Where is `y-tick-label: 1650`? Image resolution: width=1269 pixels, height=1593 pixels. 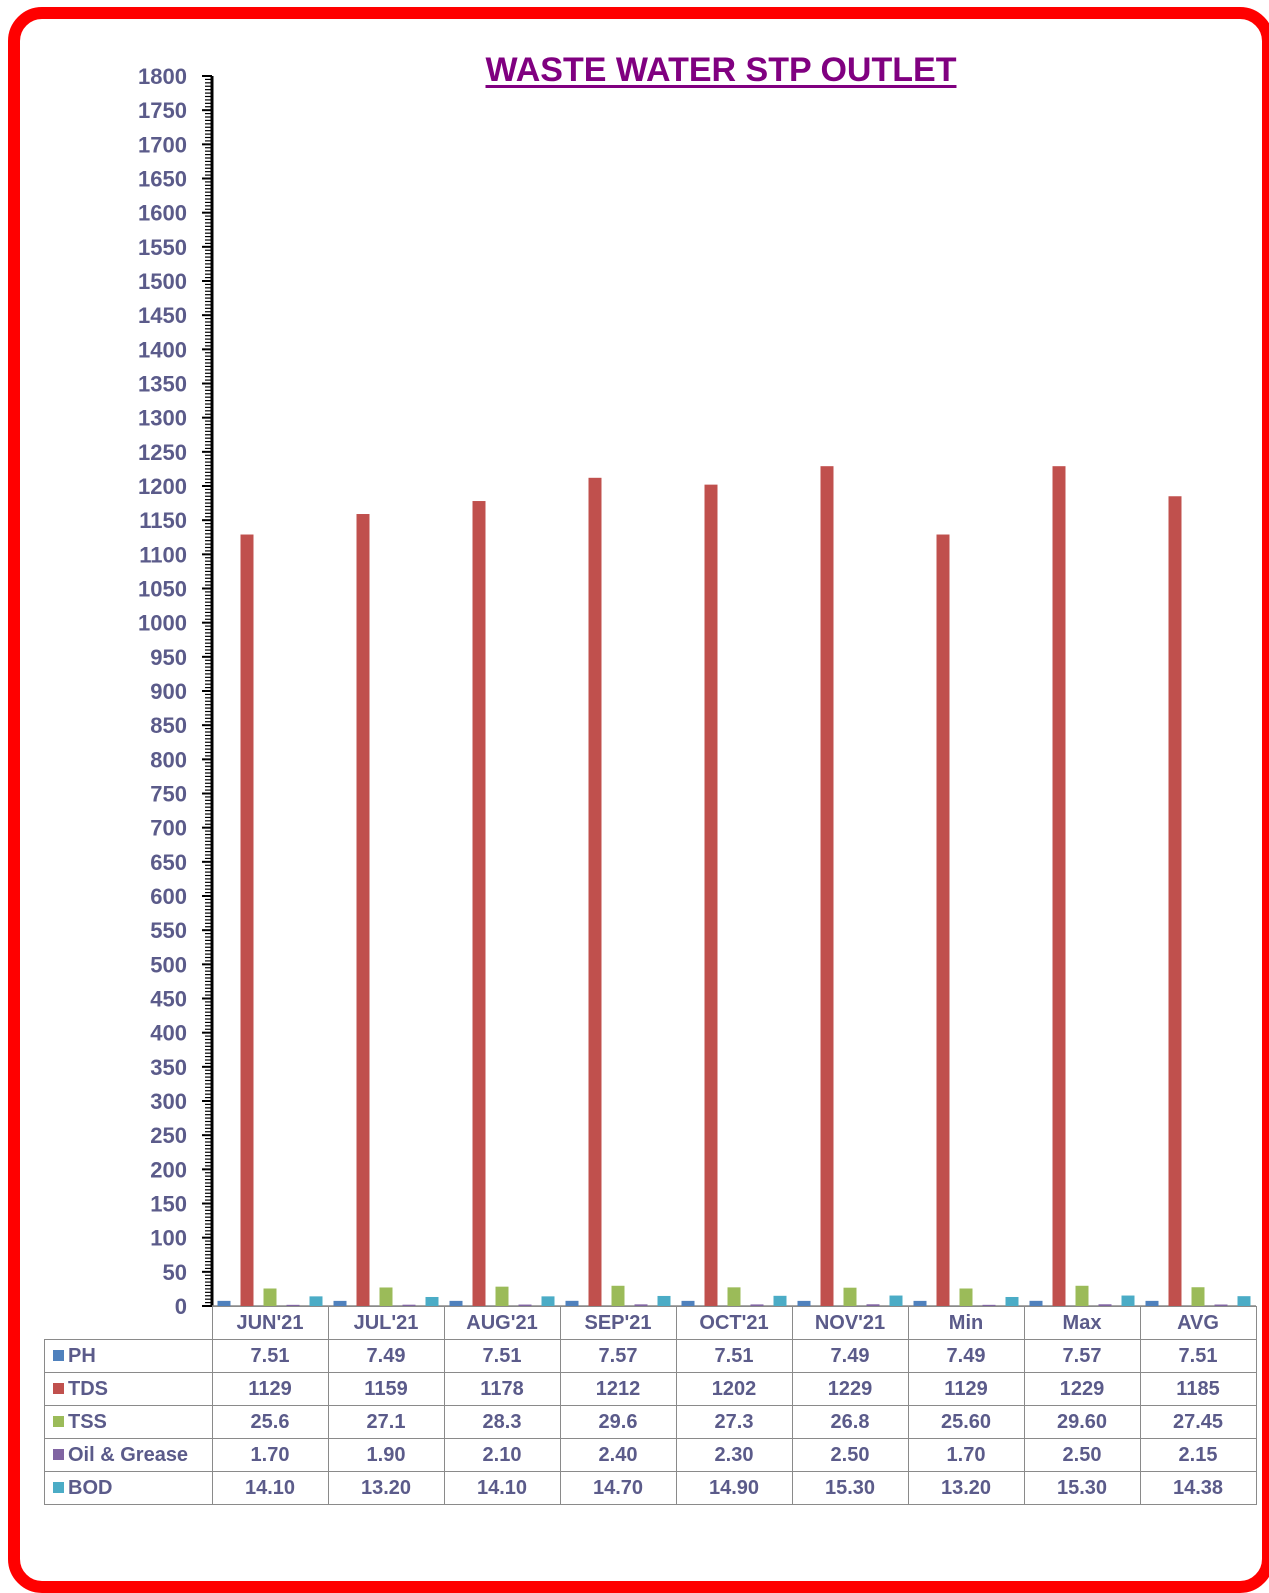
y-tick-label: 1650 is located at coordinates (162, 179).